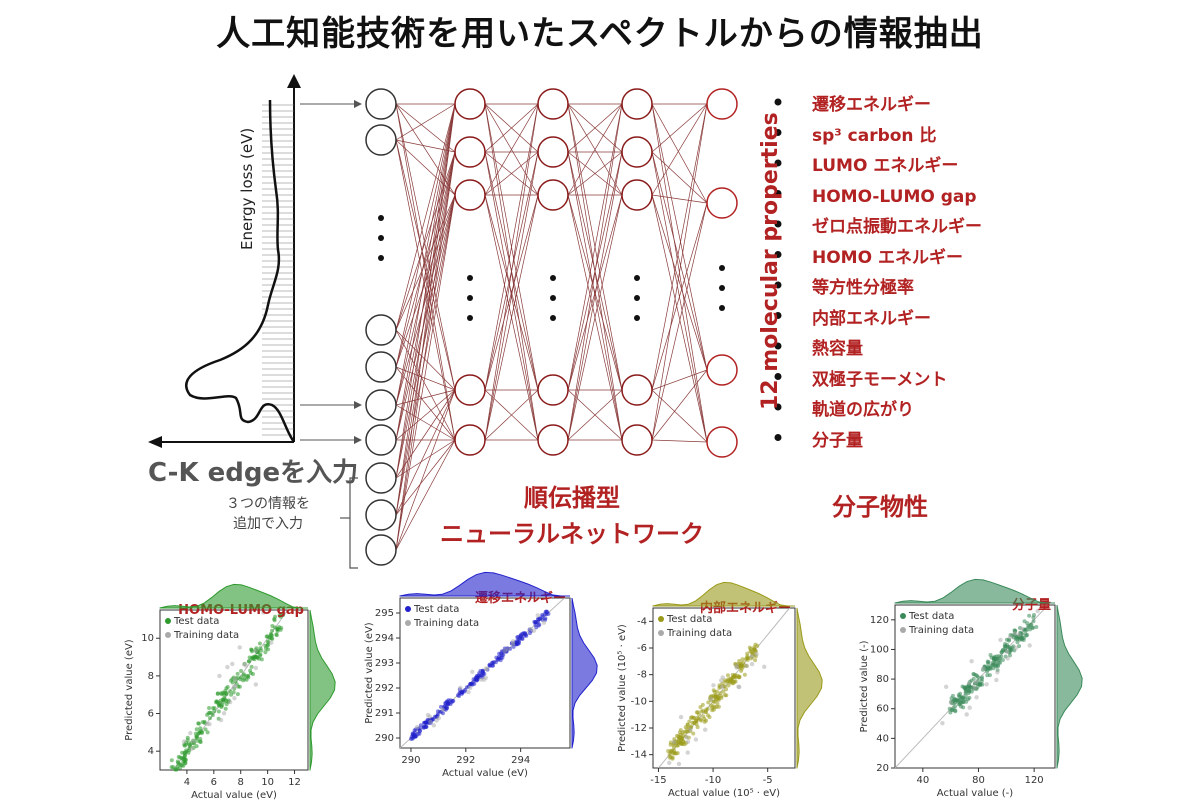 This screenshot has width=1200, height=800. What do you see at coordinates (903, 616) in the screenshot?
I see `legend-marker` at bounding box center [903, 616].